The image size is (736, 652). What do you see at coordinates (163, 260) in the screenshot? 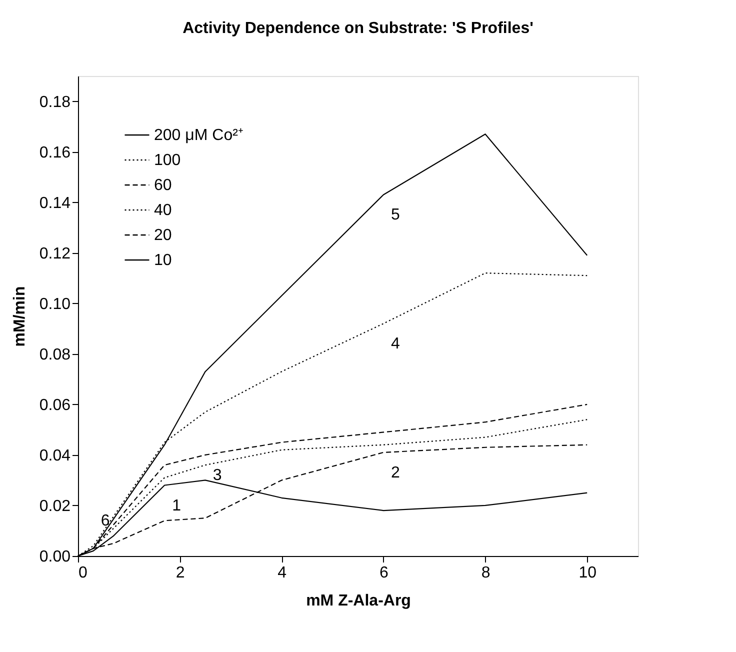
I see `legend-label: 10` at bounding box center [163, 260].